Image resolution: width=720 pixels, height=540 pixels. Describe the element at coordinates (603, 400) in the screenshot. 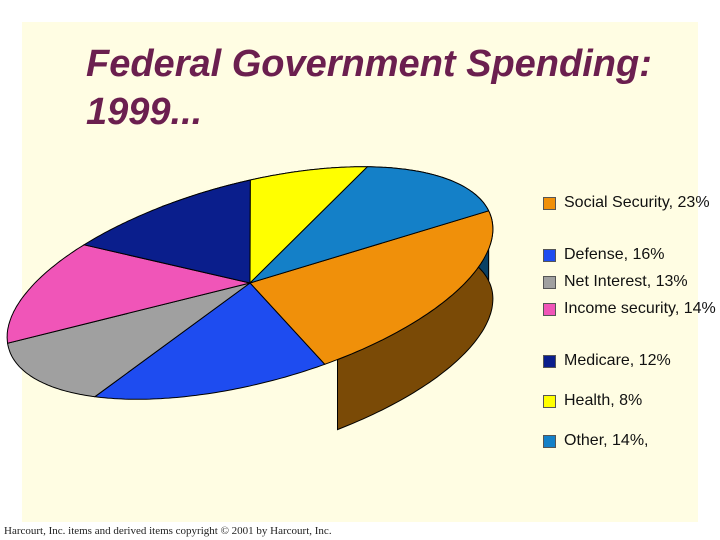

I see `legend-label: Health, 8%` at that location.